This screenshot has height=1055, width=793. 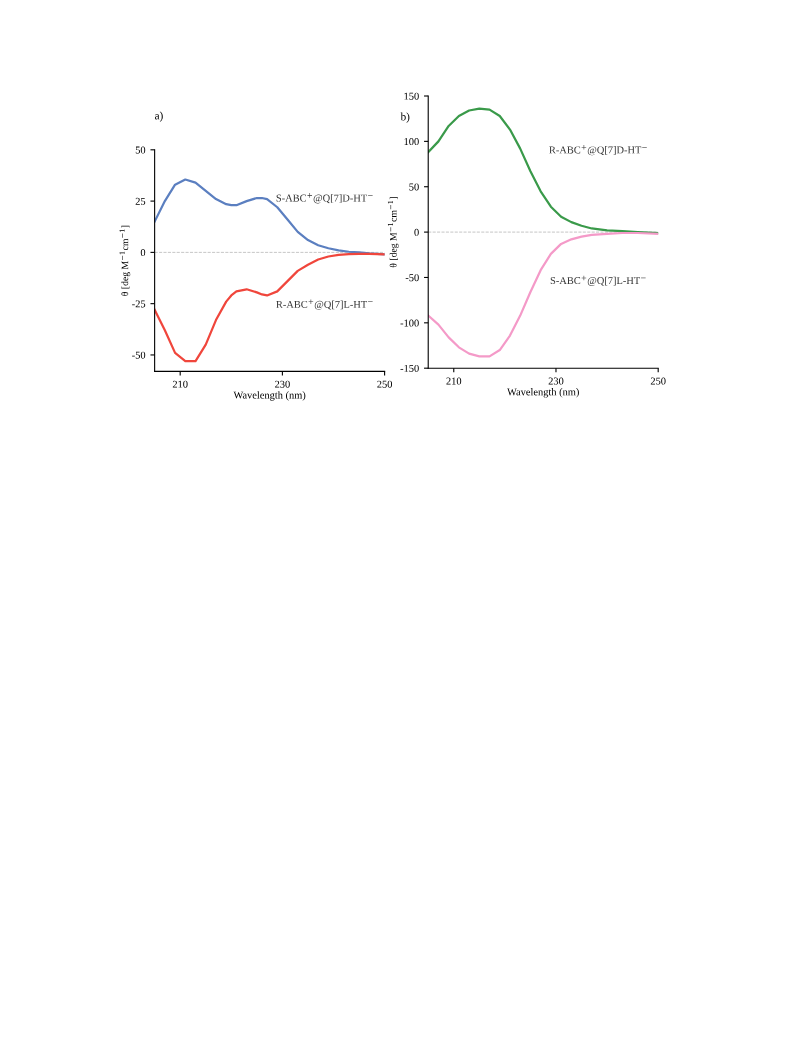 I want to click on y-tick-label: 100, so click(x=411, y=142).